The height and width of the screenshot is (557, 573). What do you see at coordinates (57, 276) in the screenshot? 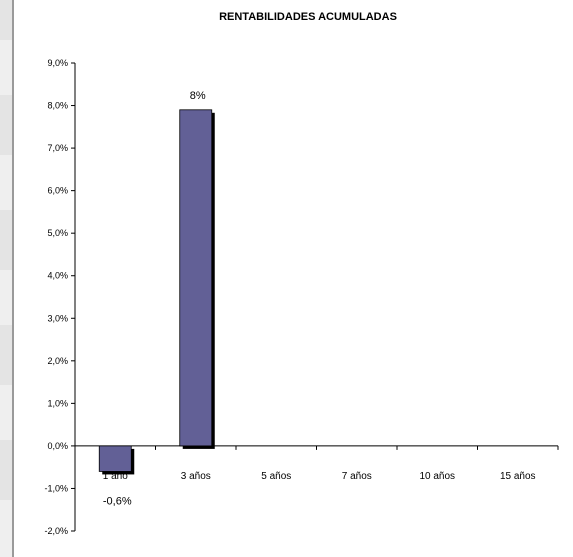
I see `y-tick-label: 4,0%` at bounding box center [57, 276].